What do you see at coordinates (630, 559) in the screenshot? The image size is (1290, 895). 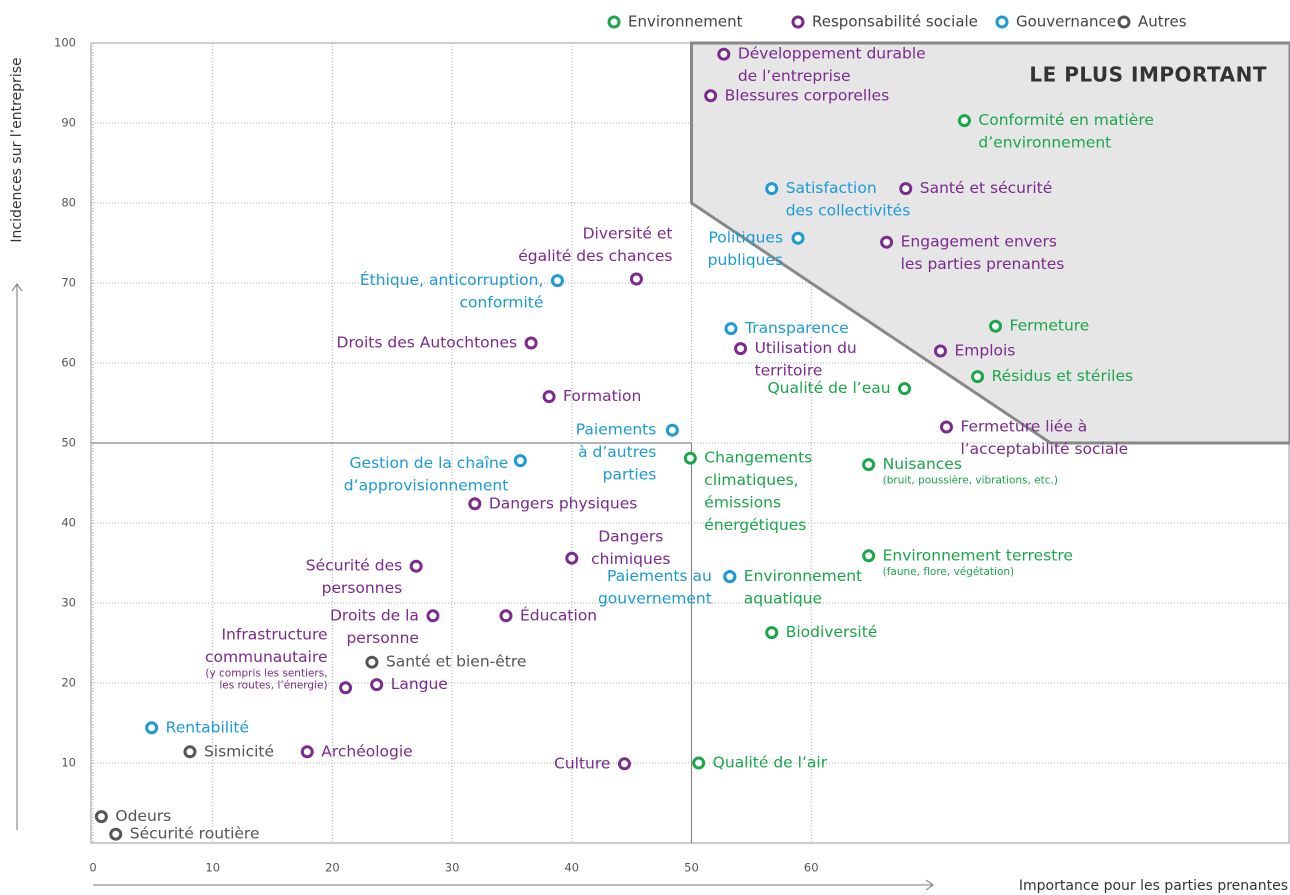 I see `point-label: chimiques` at bounding box center [630, 559].